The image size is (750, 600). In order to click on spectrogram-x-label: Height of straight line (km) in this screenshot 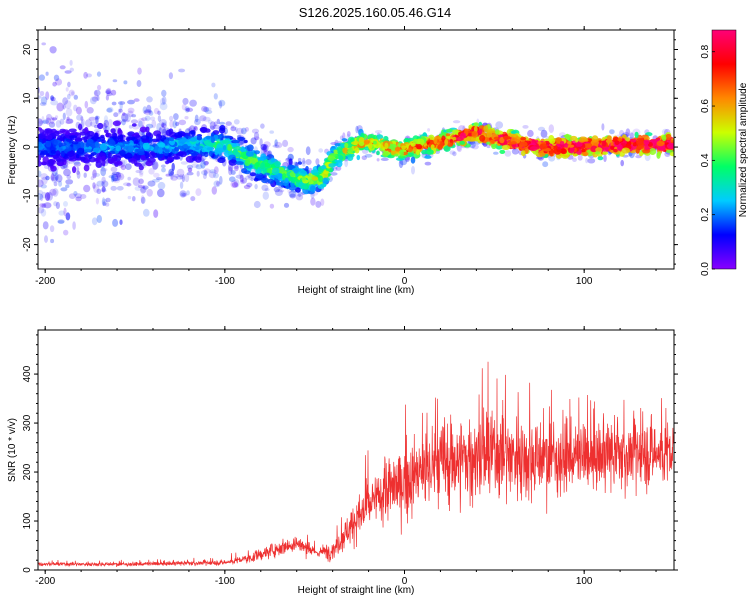, I will do `click(356, 290)`.